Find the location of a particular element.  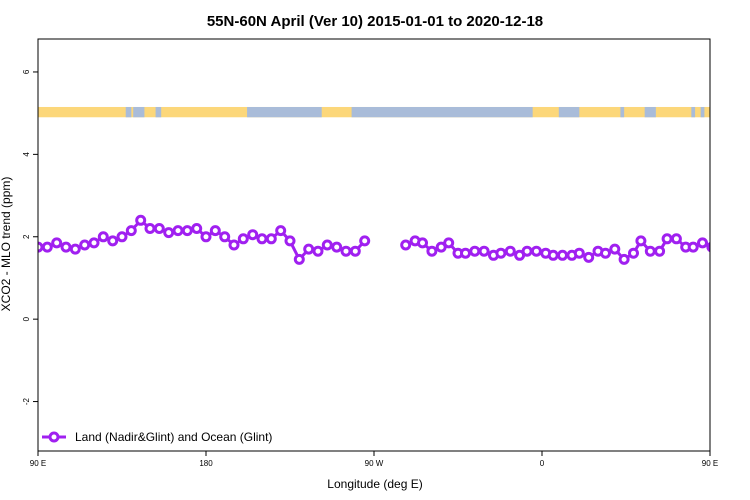

x-tick-label: 180 is located at coordinates (206, 463).